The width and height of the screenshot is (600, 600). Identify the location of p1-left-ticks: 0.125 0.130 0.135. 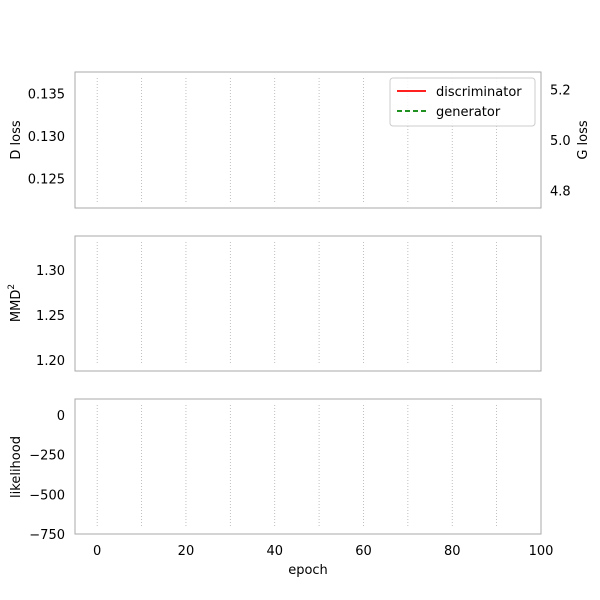
(46, 137).